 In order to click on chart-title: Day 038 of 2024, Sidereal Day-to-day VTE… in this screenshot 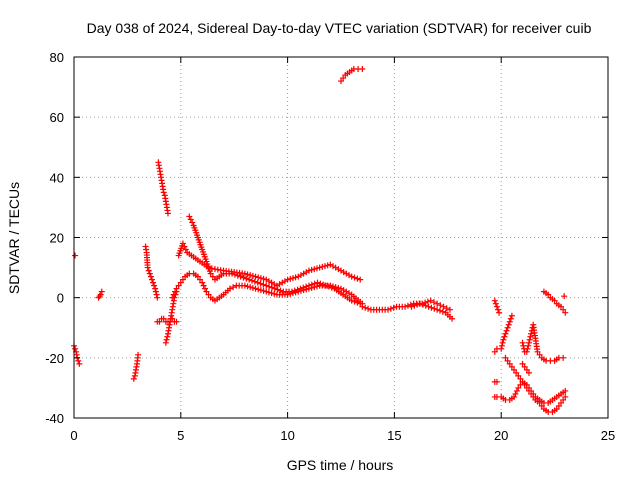, I will do `click(339, 28)`.